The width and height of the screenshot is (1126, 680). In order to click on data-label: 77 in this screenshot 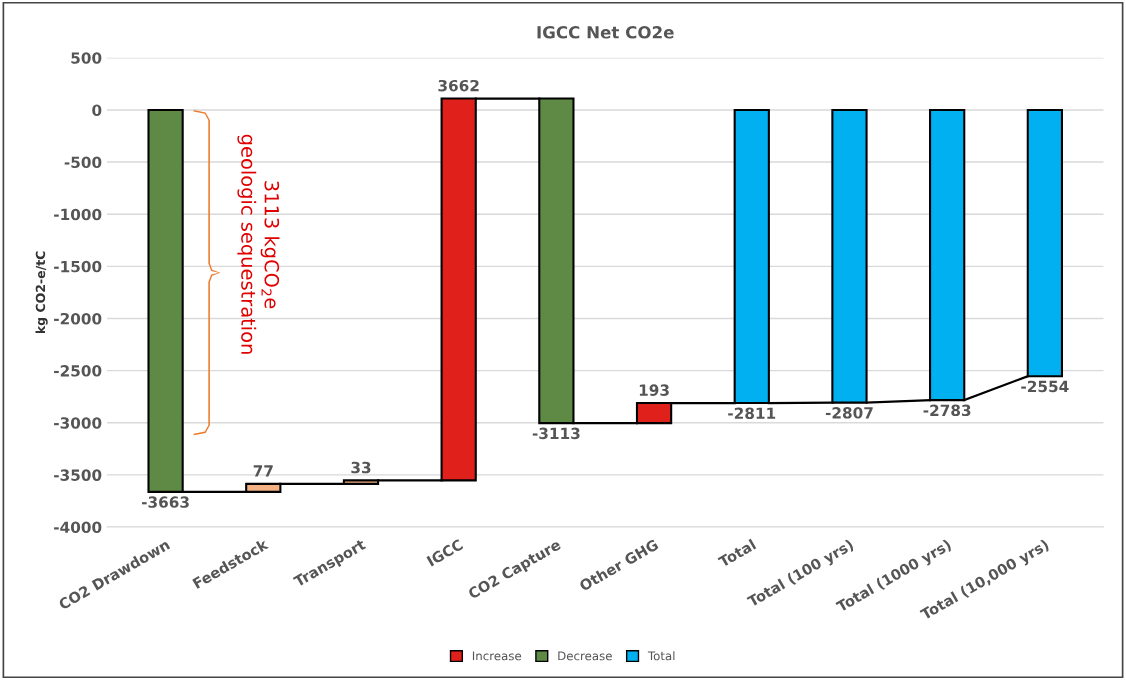, I will do `click(263, 471)`.